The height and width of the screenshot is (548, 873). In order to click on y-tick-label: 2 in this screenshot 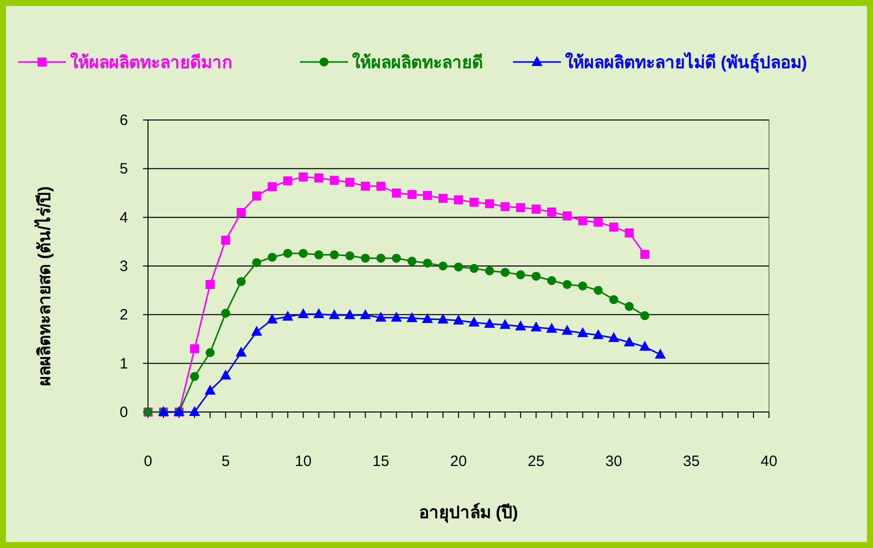, I will do `click(124, 315)`.